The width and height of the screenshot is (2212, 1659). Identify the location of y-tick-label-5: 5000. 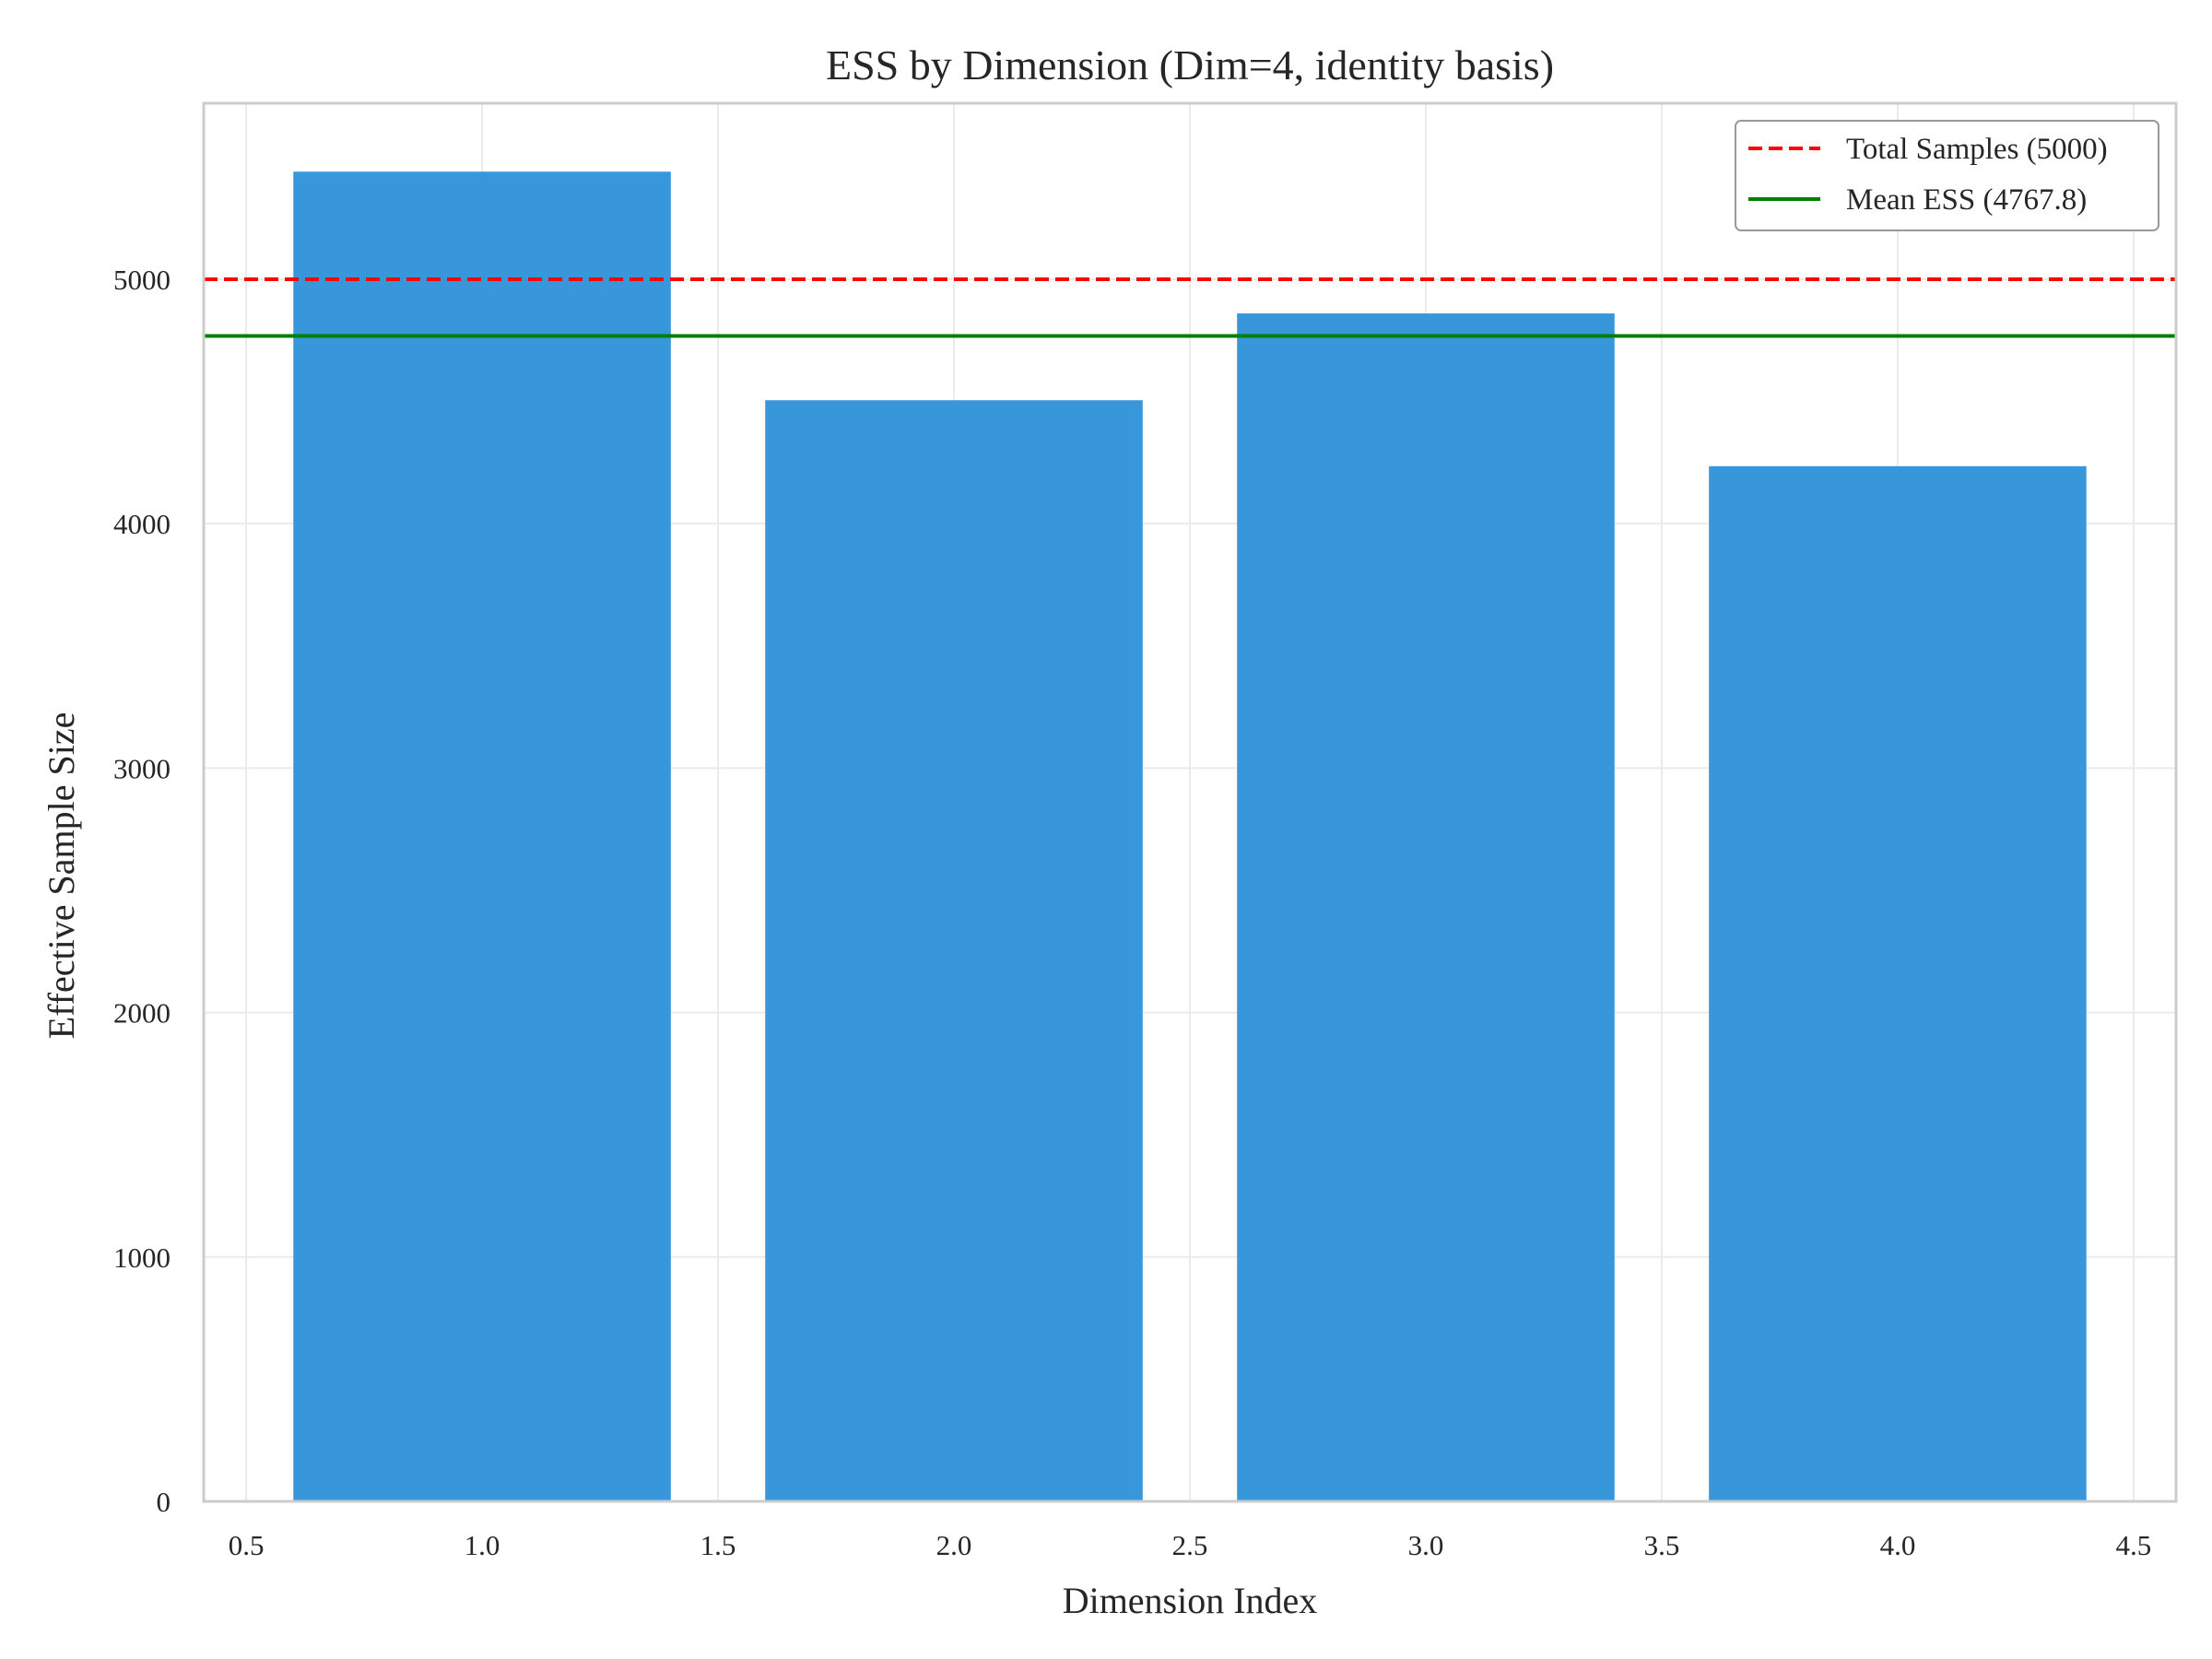
(142, 280).